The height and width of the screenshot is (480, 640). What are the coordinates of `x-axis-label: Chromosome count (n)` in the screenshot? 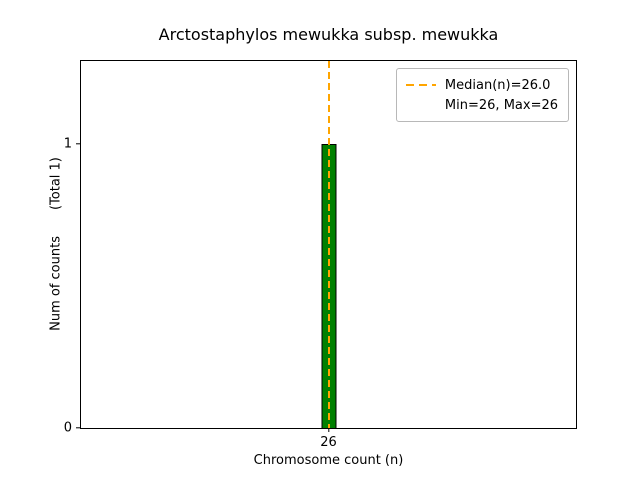 It's located at (328, 460).